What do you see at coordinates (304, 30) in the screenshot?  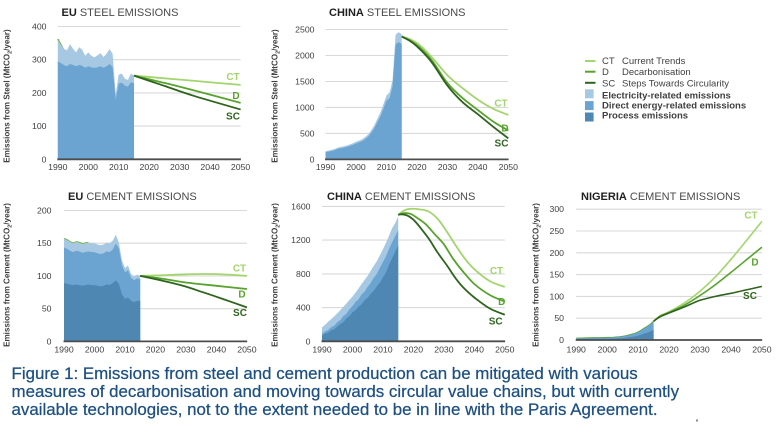 I see `svg-text: 2500` at bounding box center [304, 30].